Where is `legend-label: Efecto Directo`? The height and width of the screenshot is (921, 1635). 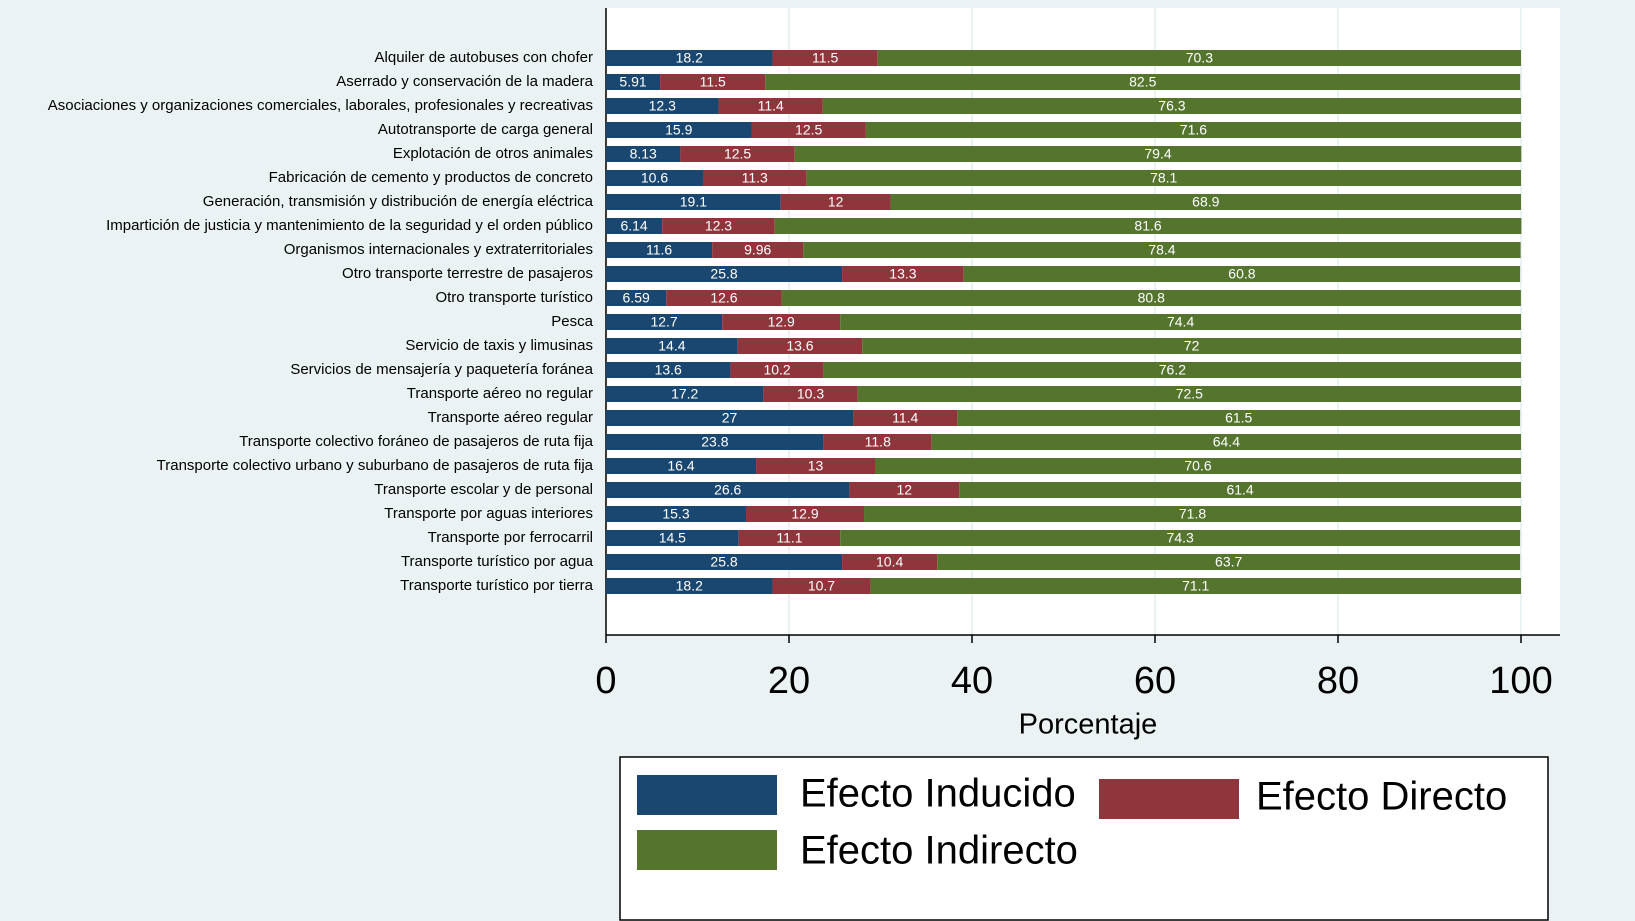
legend-label: Efecto Directo is located at coordinates (1381, 797).